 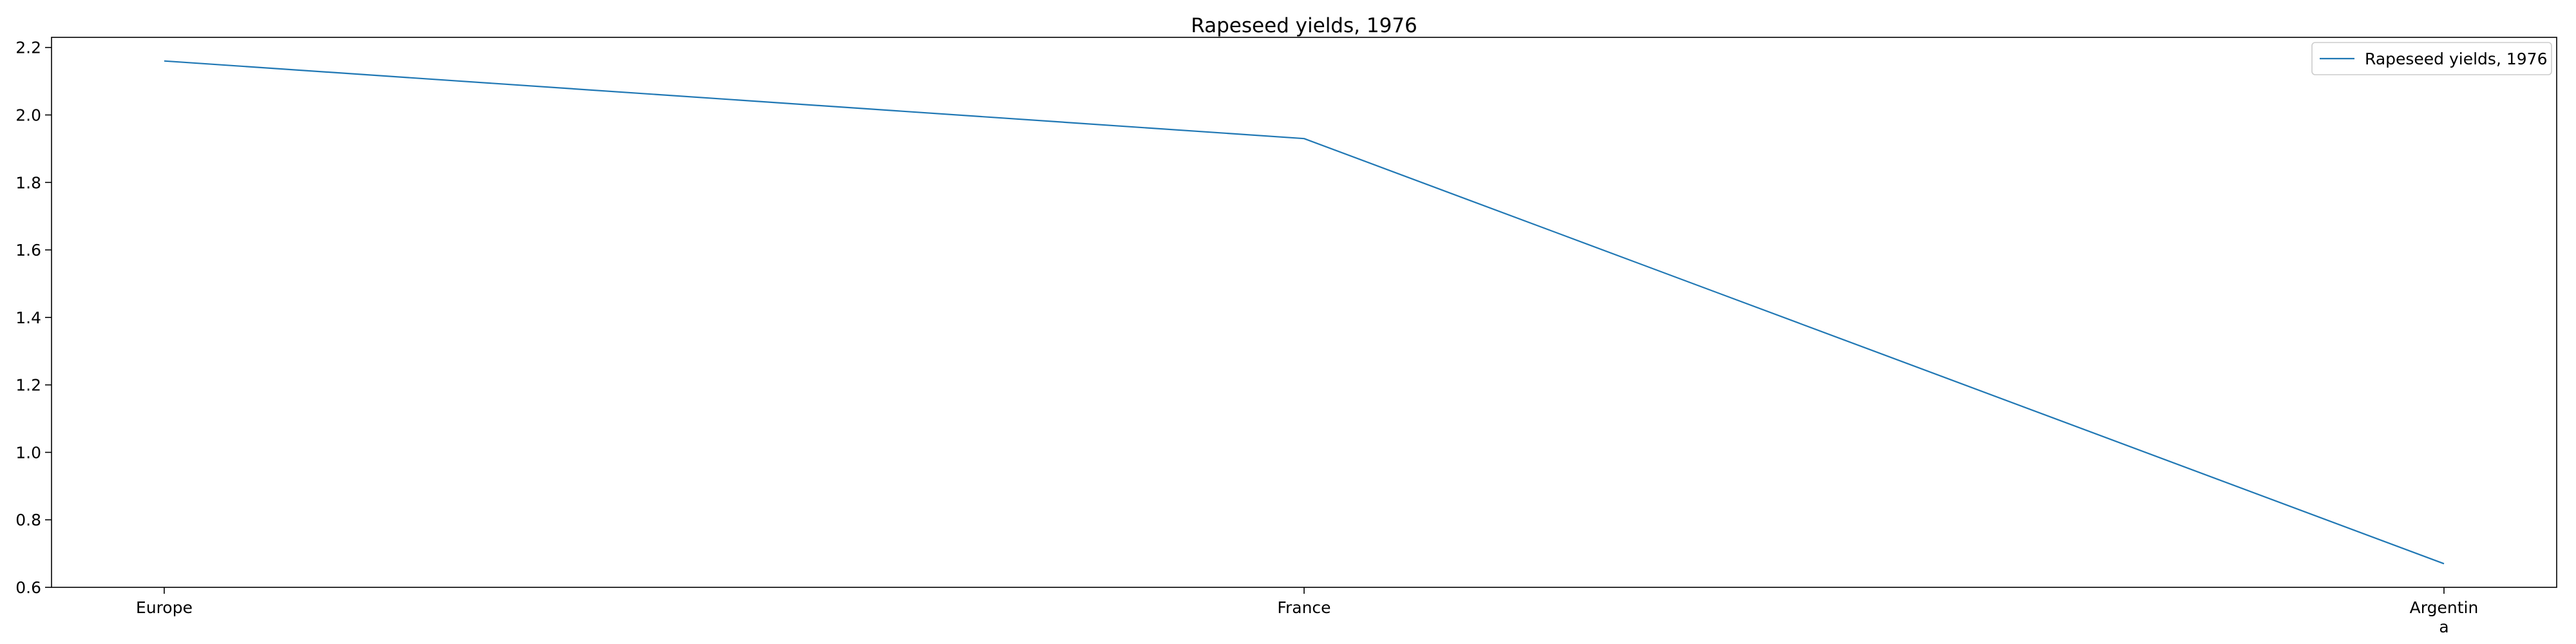 I want to click on chart-title: Rapeseed yields, 1976, so click(x=1304, y=26).